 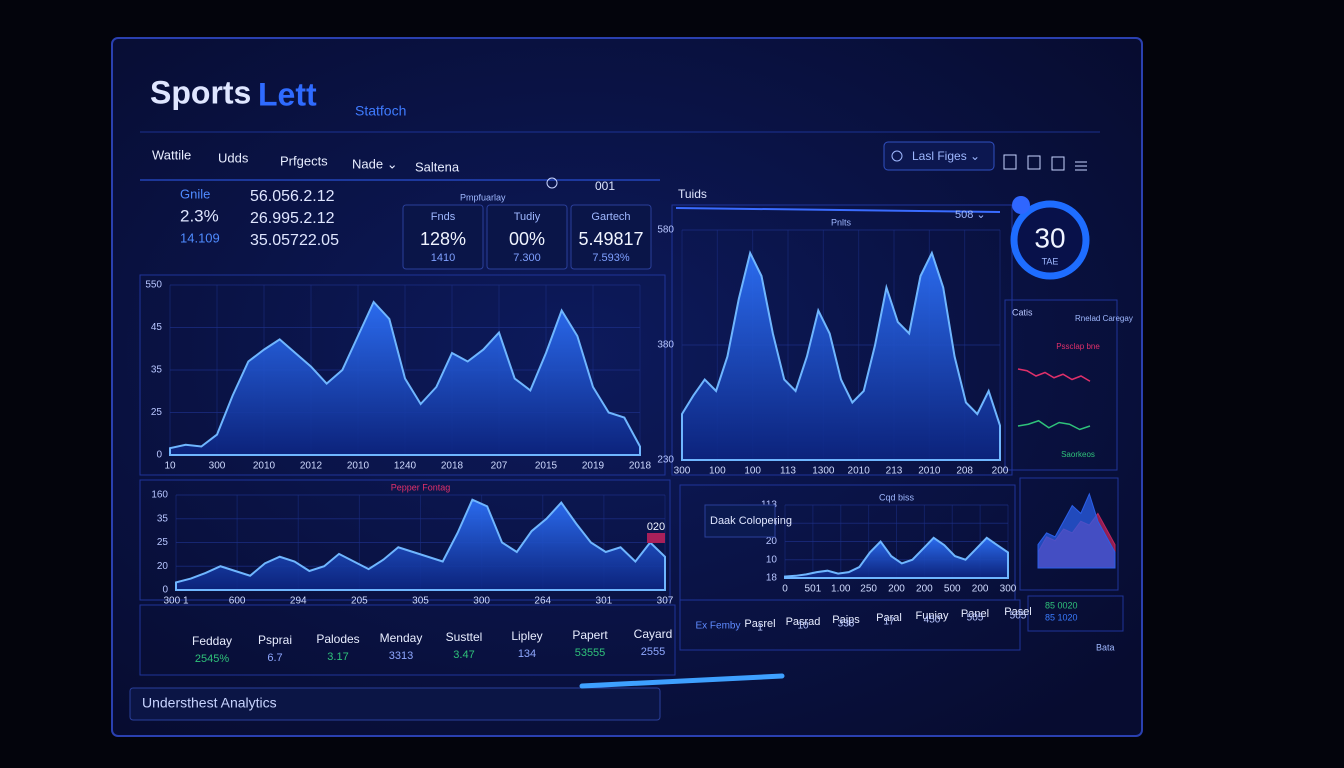 What do you see at coordinates (653, 634) in the screenshot?
I see `table-header: Cayard` at bounding box center [653, 634].